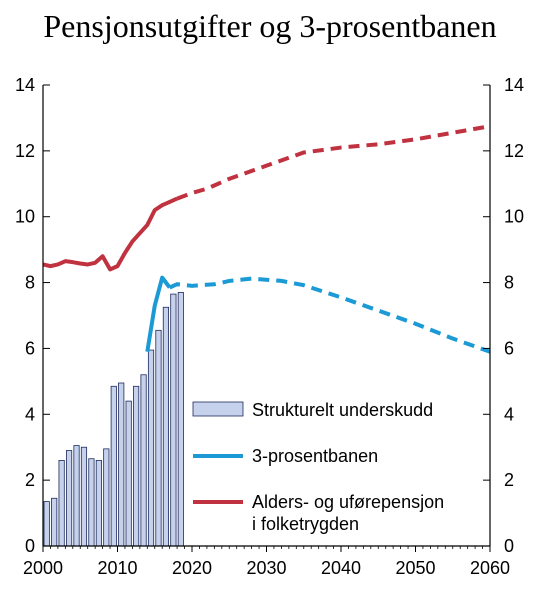 The width and height of the screenshot is (540, 597). Describe the element at coordinates (30, 546) in the screenshot. I see `y-tick-label-left-0: 0` at that location.